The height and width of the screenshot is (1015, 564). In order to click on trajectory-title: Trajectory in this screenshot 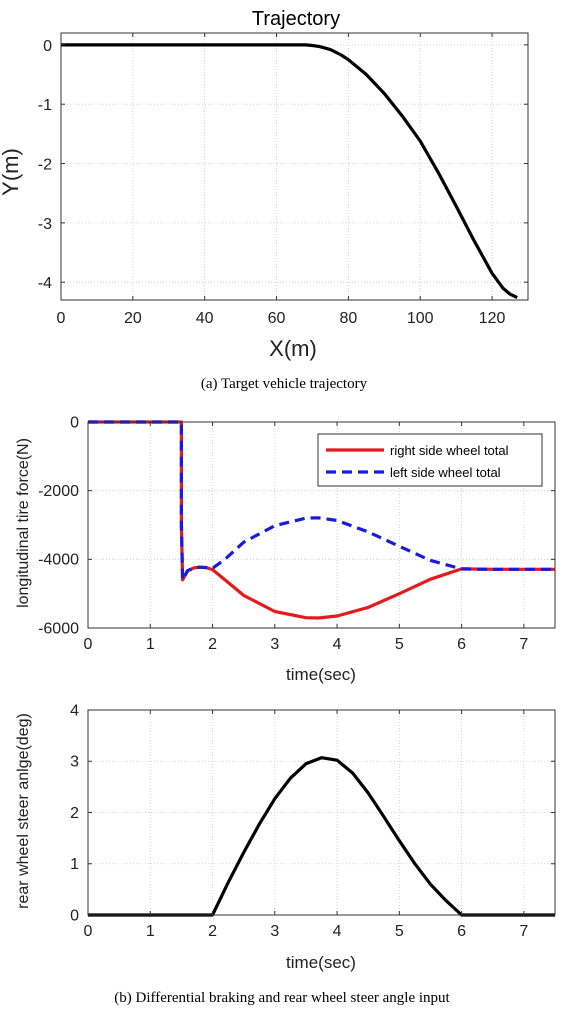, I will do `click(296, 19)`.